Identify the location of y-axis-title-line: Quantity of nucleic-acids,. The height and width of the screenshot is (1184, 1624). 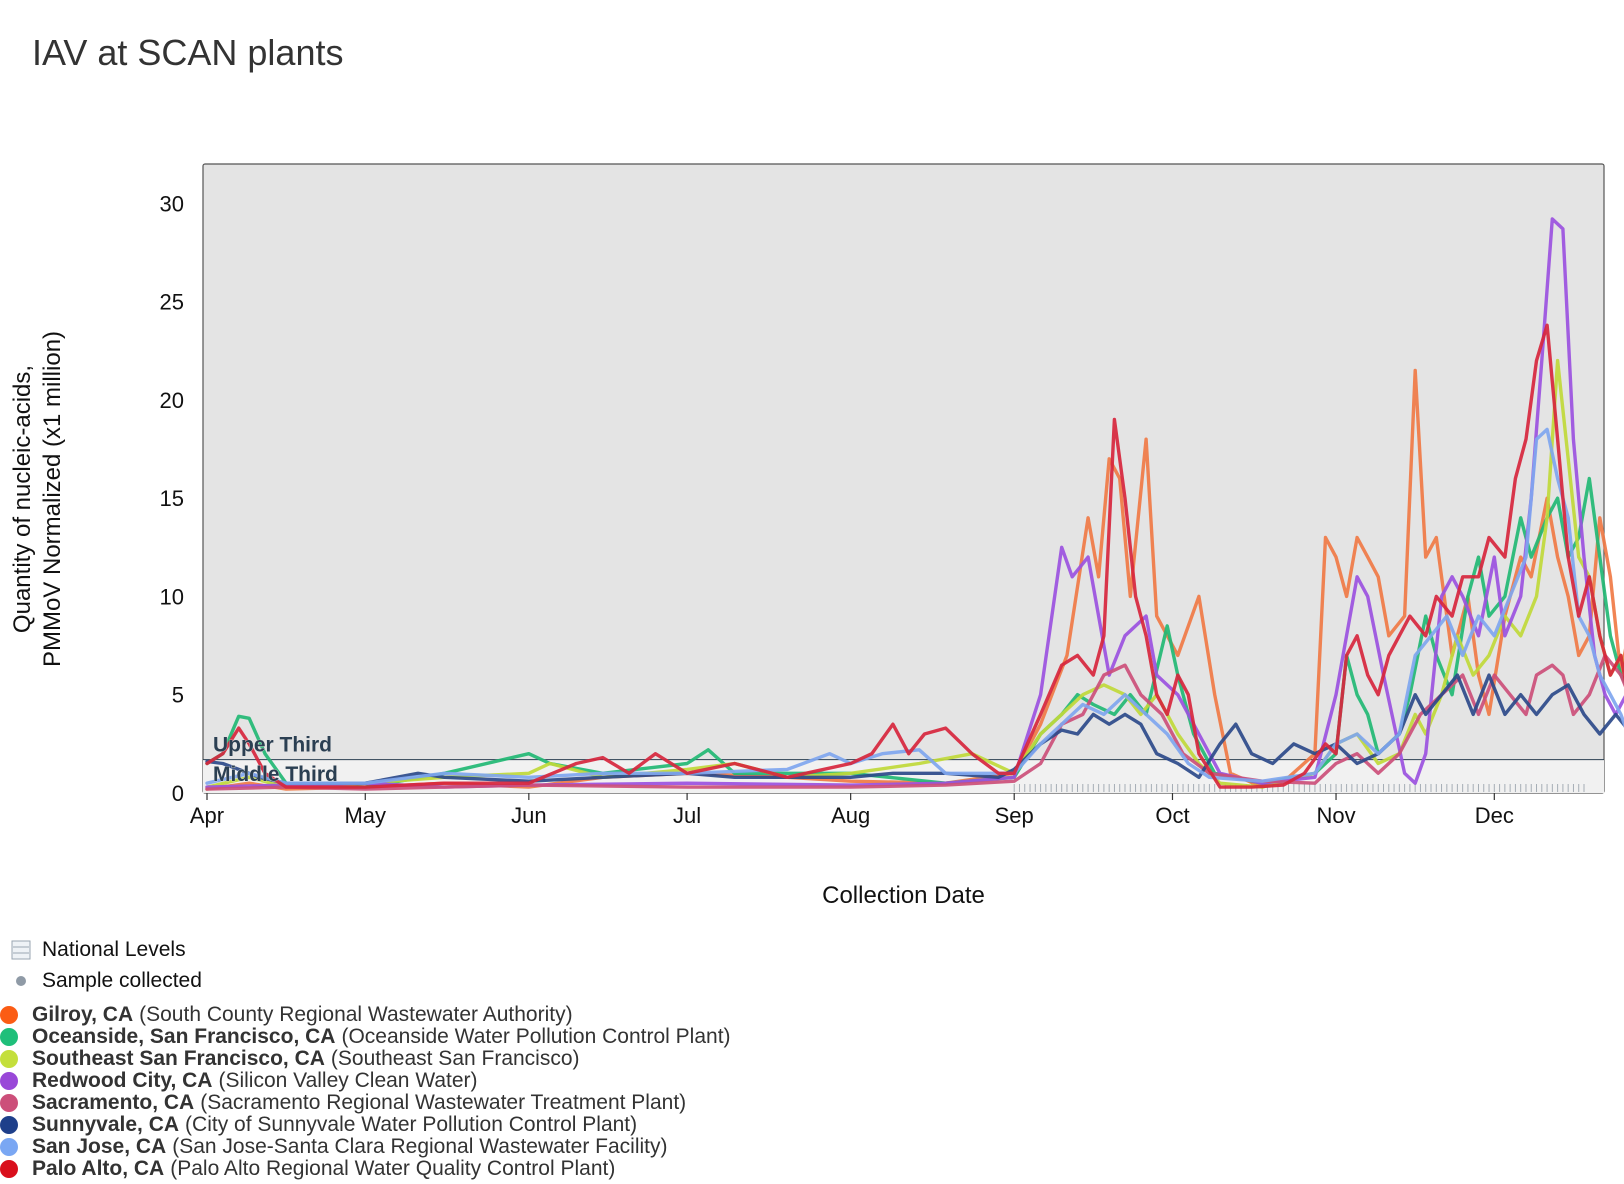
(22, 499).